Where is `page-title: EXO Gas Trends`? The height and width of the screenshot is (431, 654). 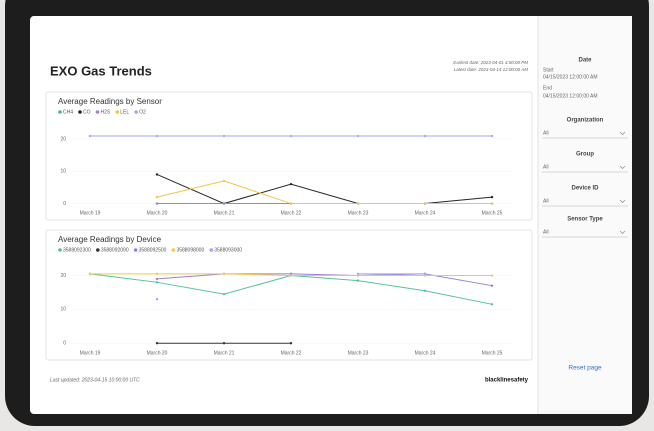
page-title: EXO Gas Trends is located at coordinates (101, 70).